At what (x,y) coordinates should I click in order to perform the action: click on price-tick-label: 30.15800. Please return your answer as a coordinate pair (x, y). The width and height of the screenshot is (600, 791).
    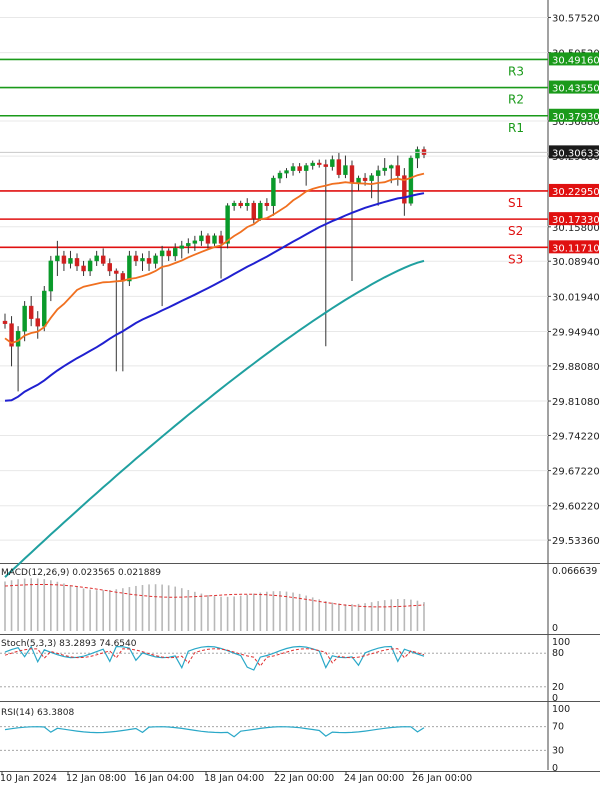
    Looking at the image, I should click on (576, 228).